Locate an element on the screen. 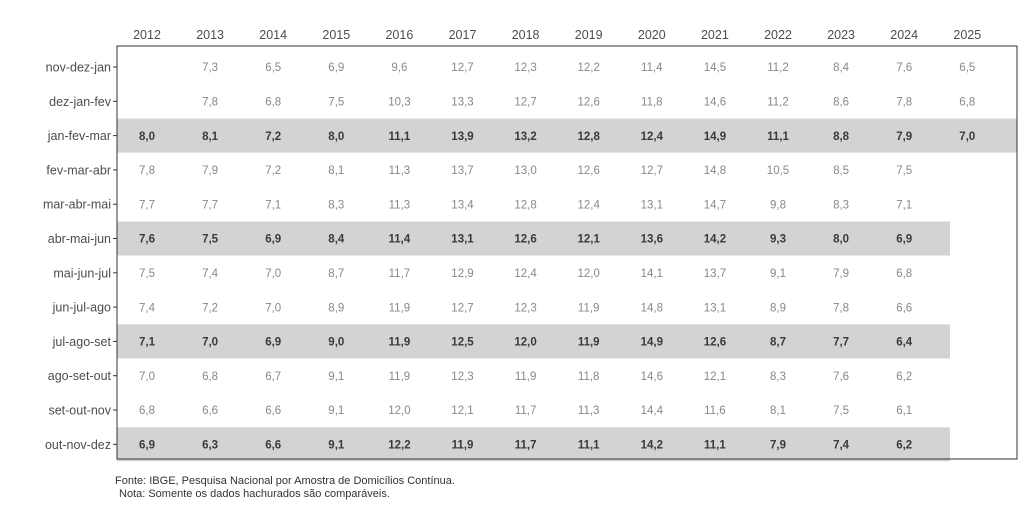 The image size is (1024, 516). highlight-band-out-nov-dez is located at coordinates (533, 444).